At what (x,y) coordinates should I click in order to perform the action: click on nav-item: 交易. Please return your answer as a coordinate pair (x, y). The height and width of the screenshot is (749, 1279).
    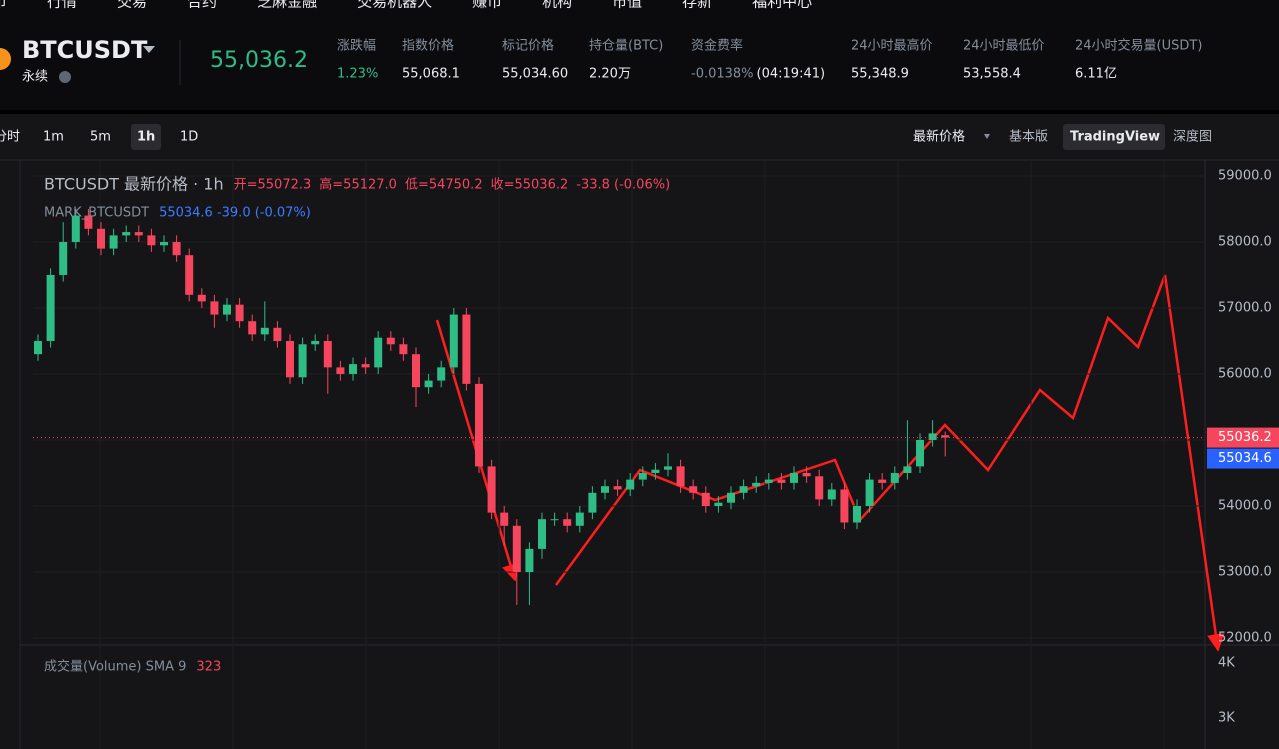
    Looking at the image, I should click on (132, 5).